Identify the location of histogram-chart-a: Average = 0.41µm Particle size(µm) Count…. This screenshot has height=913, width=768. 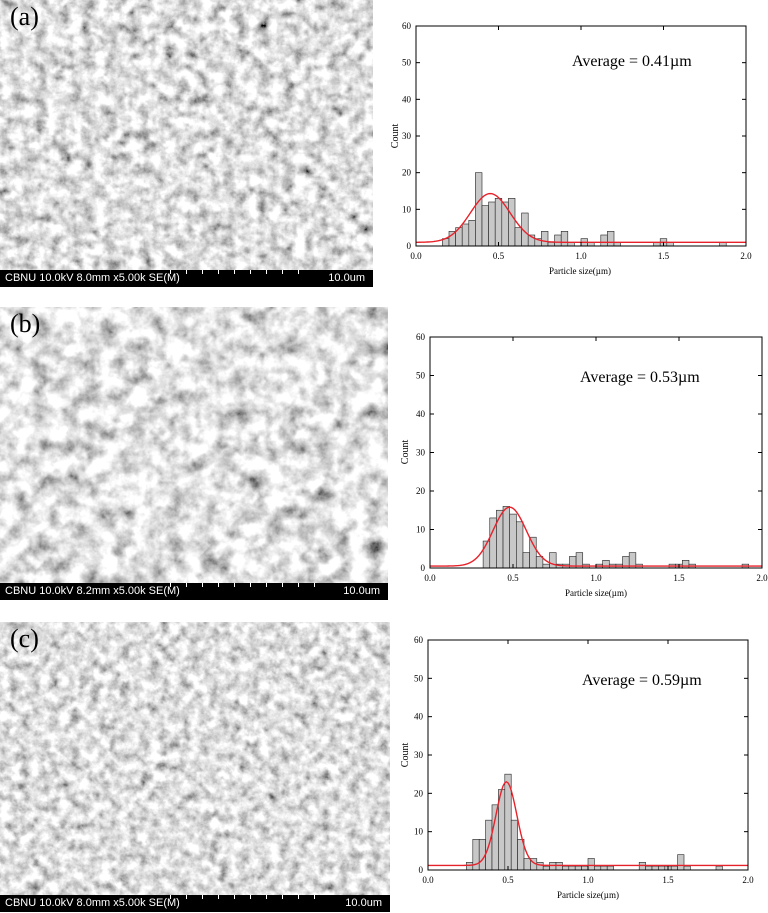
(571, 148).